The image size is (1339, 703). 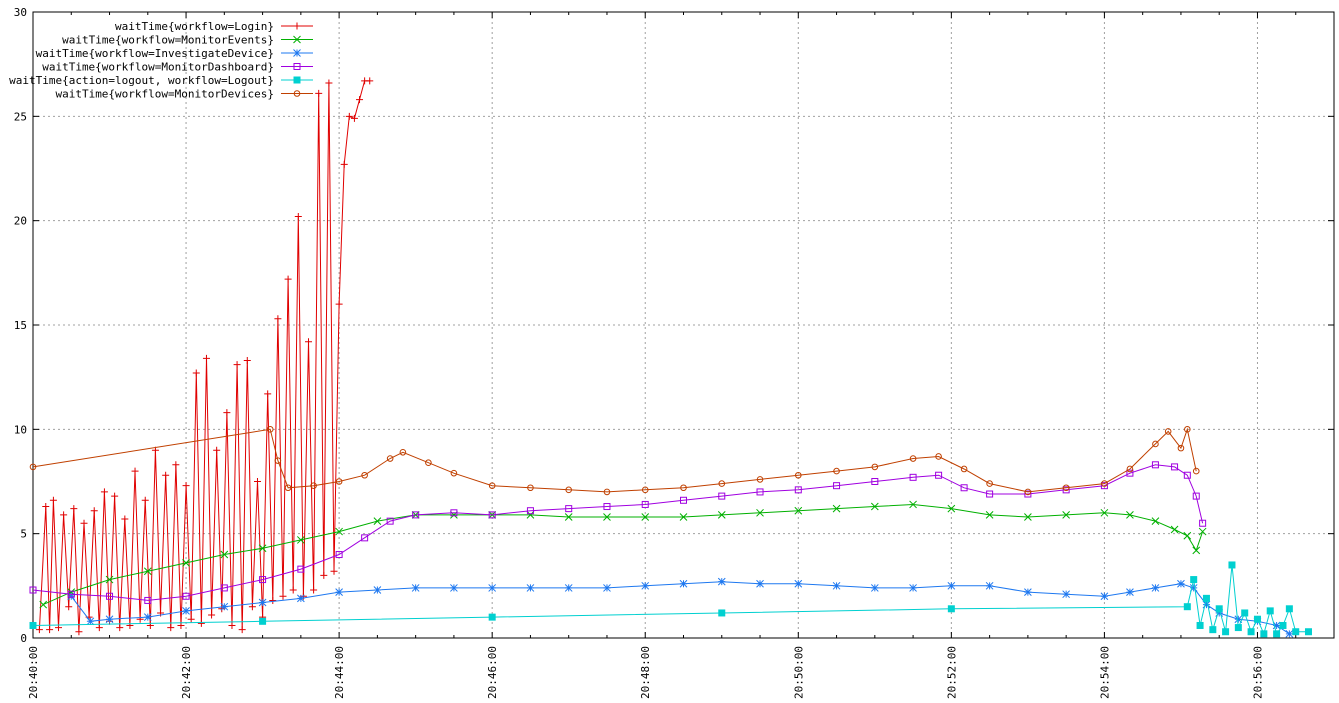 I want to click on x-tick-label: 20:46:00, so click(x=492, y=672).